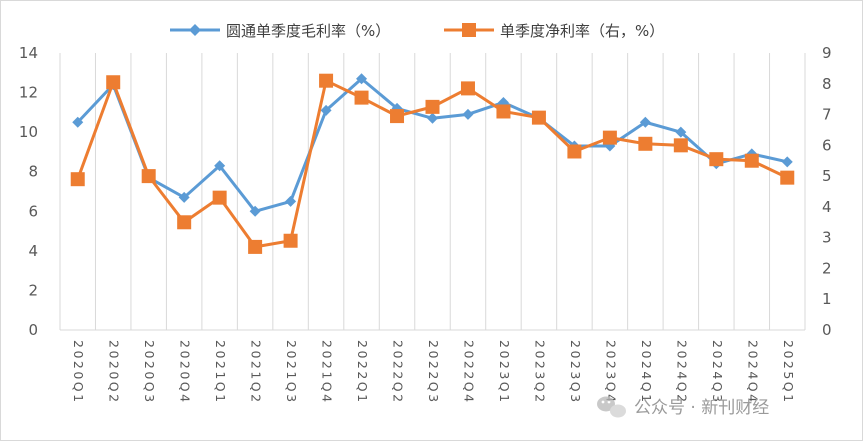 The image size is (863, 441). Describe the element at coordinates (788, 372) in the screenshot. I see `x-tick-label: 2025Q1` at that location.